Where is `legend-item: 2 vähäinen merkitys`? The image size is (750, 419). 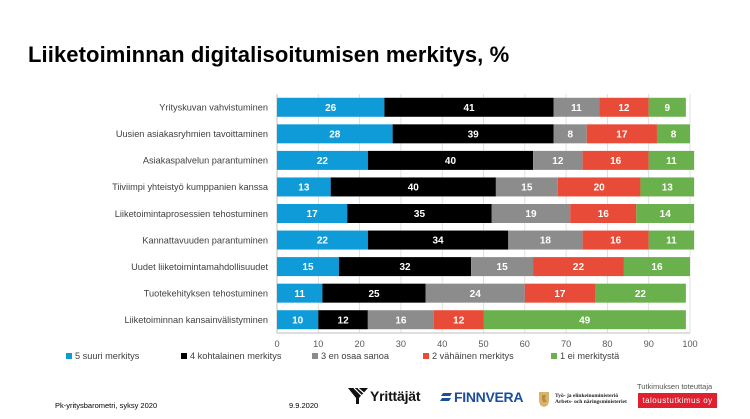 legend-item: 2 vähäinen merkitys is located at coordinates (468, 356).